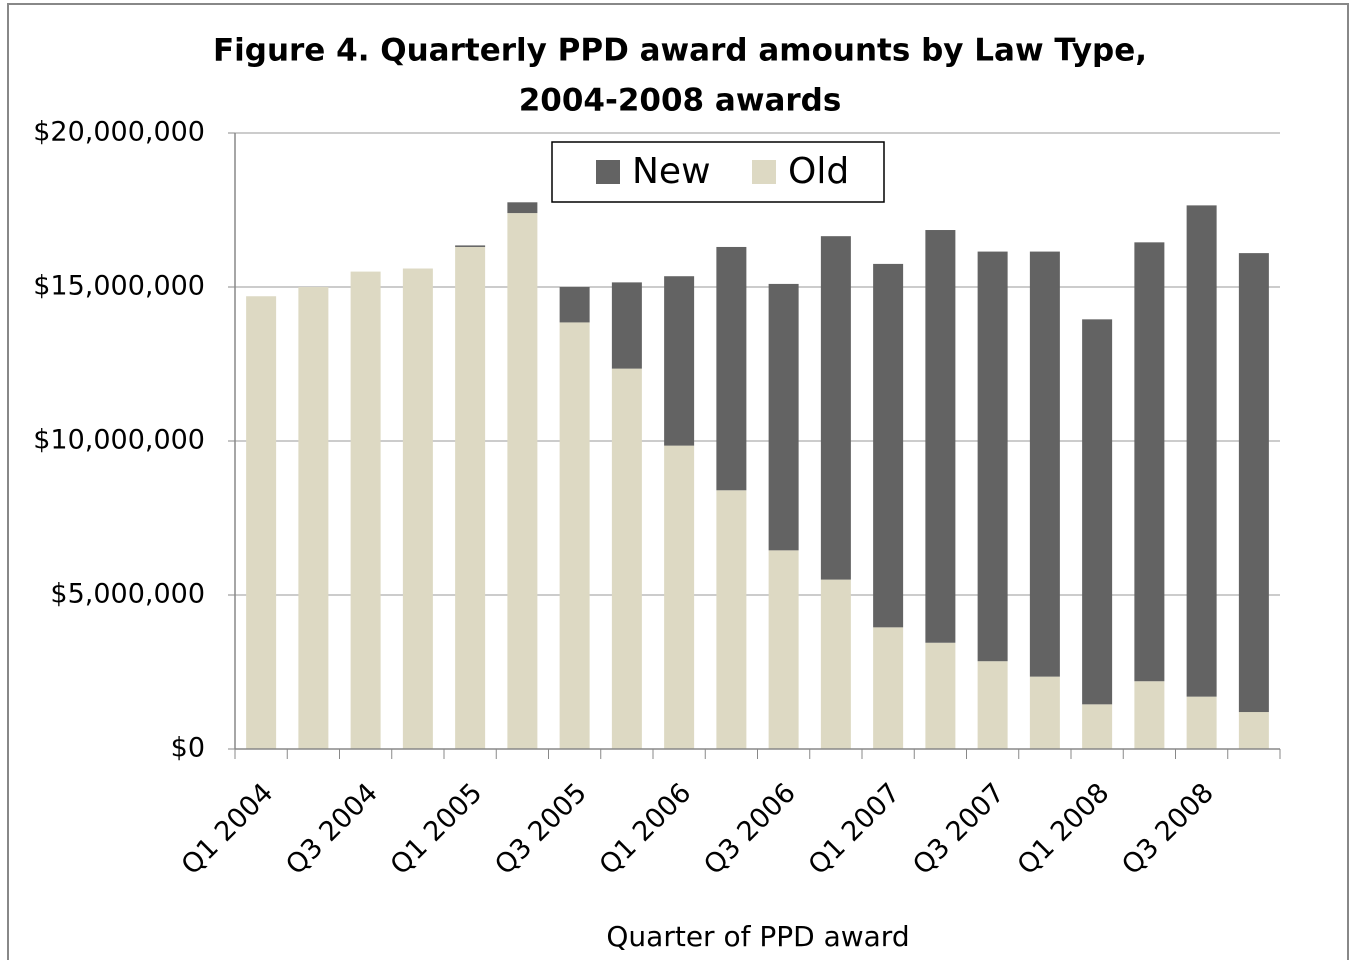 The height and width of the screenshot is (960, 1350). What do you see at coordinates (119, 132) in the screenshot?
I see `y-tick-label: $20,000,000` at bounding box center [119, 132].